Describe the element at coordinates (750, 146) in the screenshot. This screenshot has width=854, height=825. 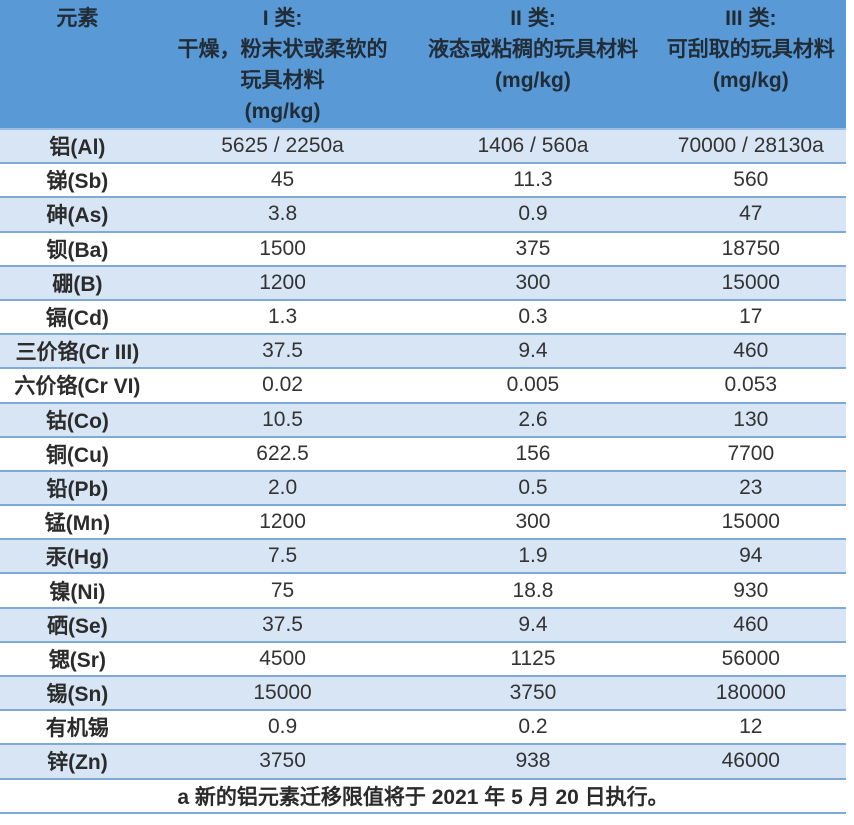
I see `class-iii-value-cell: 70000 / 28130a` at that location.